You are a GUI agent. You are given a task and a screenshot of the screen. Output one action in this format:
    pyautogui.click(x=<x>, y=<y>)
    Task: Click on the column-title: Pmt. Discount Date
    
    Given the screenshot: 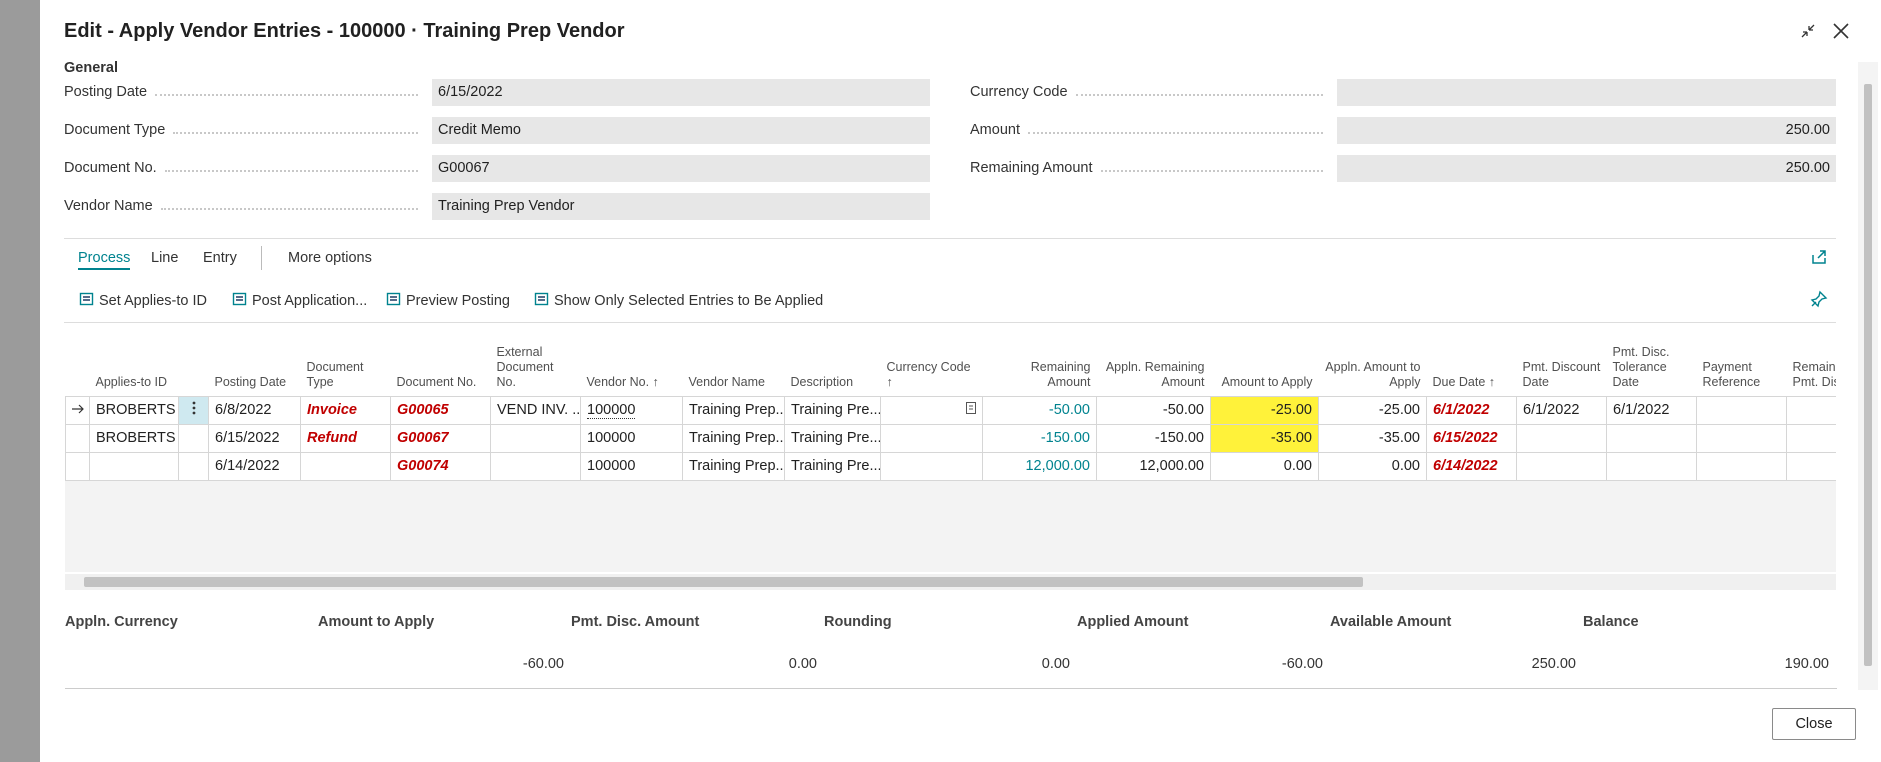 What is the action you would take?
    pyautogui.click(x=1561, y=374)
    